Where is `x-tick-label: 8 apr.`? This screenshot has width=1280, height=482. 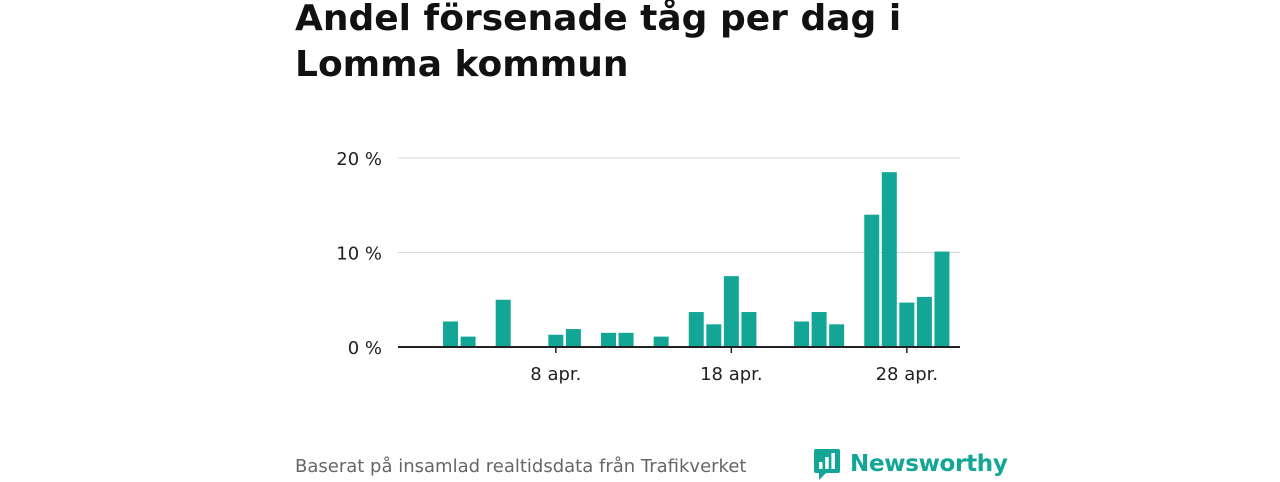 x-tick-label: 8 apr. is located at coordinates (555, 374).